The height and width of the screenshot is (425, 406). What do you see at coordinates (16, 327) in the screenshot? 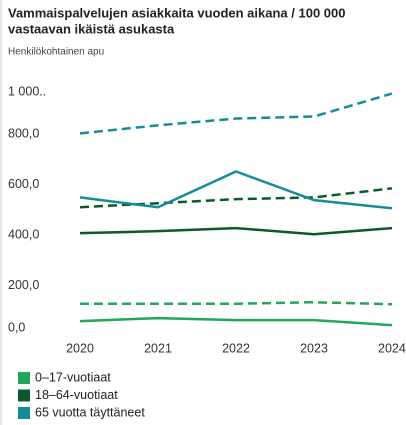
I see `y-tick-label: 0,0` at bounding box center [16, 327].